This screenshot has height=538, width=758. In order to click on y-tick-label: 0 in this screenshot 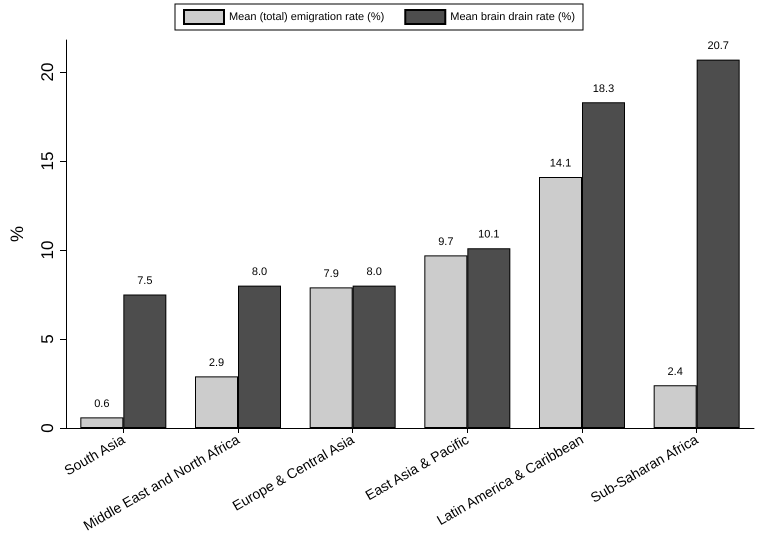, I will do `click(47, 428)`.